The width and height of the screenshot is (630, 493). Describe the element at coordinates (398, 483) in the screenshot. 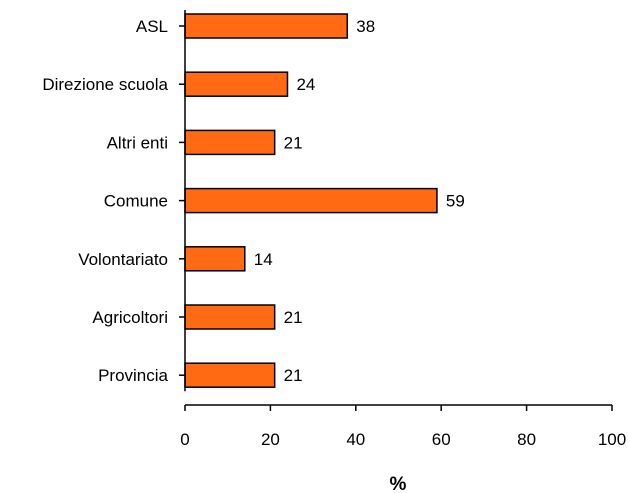

I see `x-axis-title: %` at that location.